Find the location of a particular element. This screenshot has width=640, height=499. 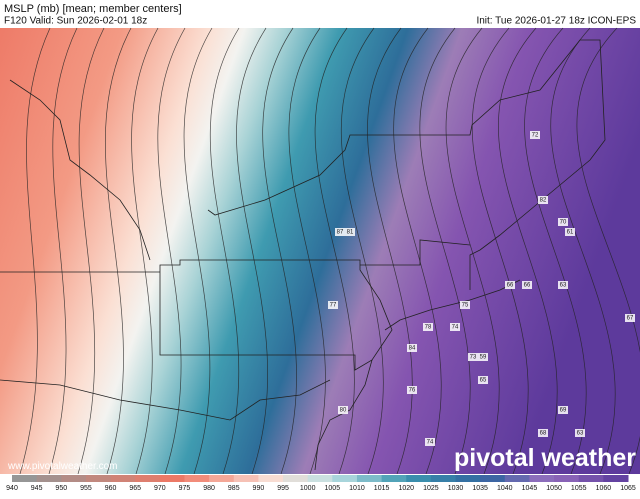

center-label: 82 is located at coordinates (543, 201).